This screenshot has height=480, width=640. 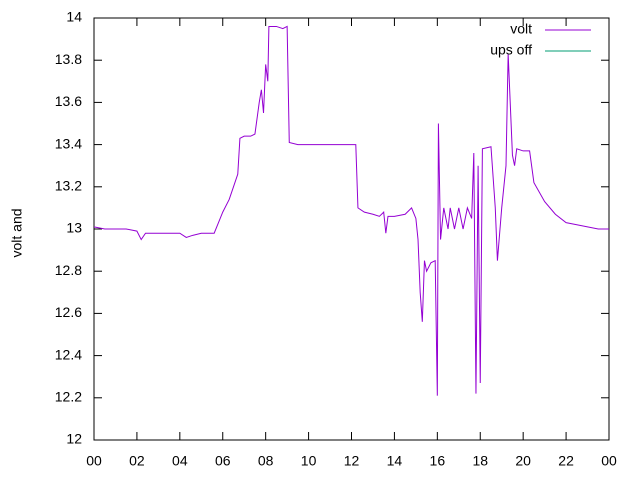 What do you see at coordinates (74, 439) in the screenshot?
I see `y-tick-label: 12` at bounding box center [74, 439].